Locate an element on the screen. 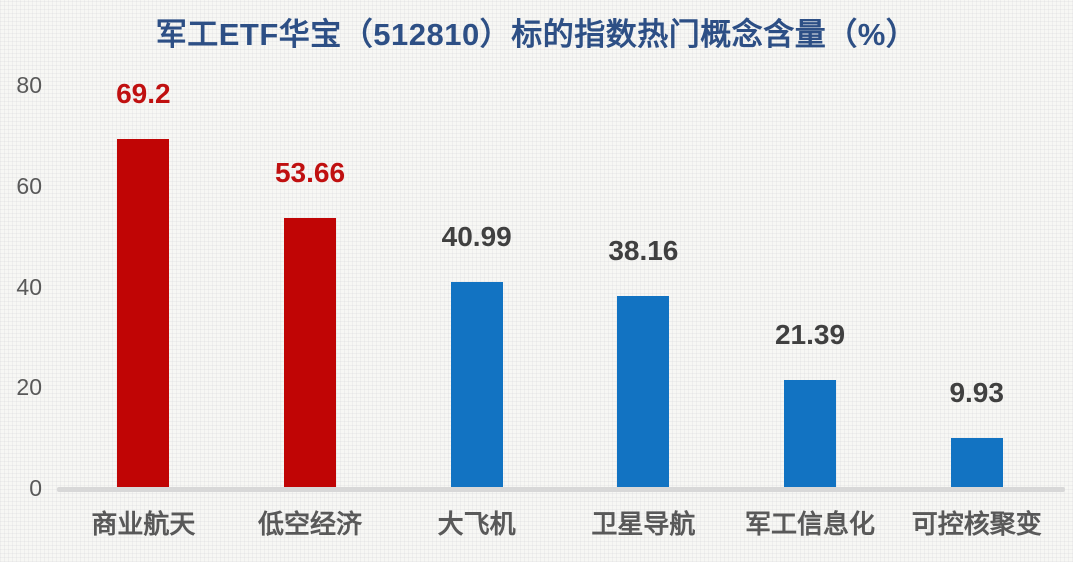  y-axis-tick: 0 is located at coordinates (35, 488).